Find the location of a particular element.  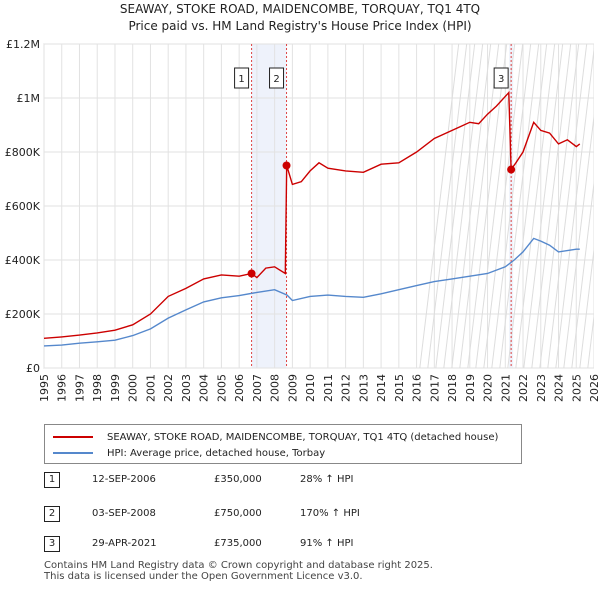

x-tick-label: 2014 is located at coordinates (381, 388).